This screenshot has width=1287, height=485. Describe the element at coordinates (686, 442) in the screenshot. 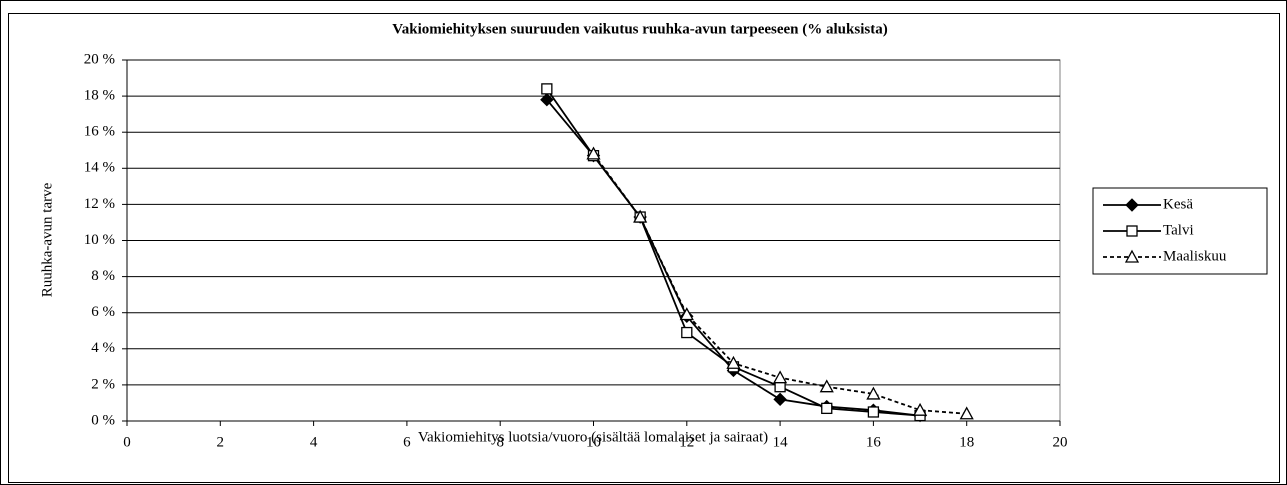

I see `x-tick-label: 12` at that location.